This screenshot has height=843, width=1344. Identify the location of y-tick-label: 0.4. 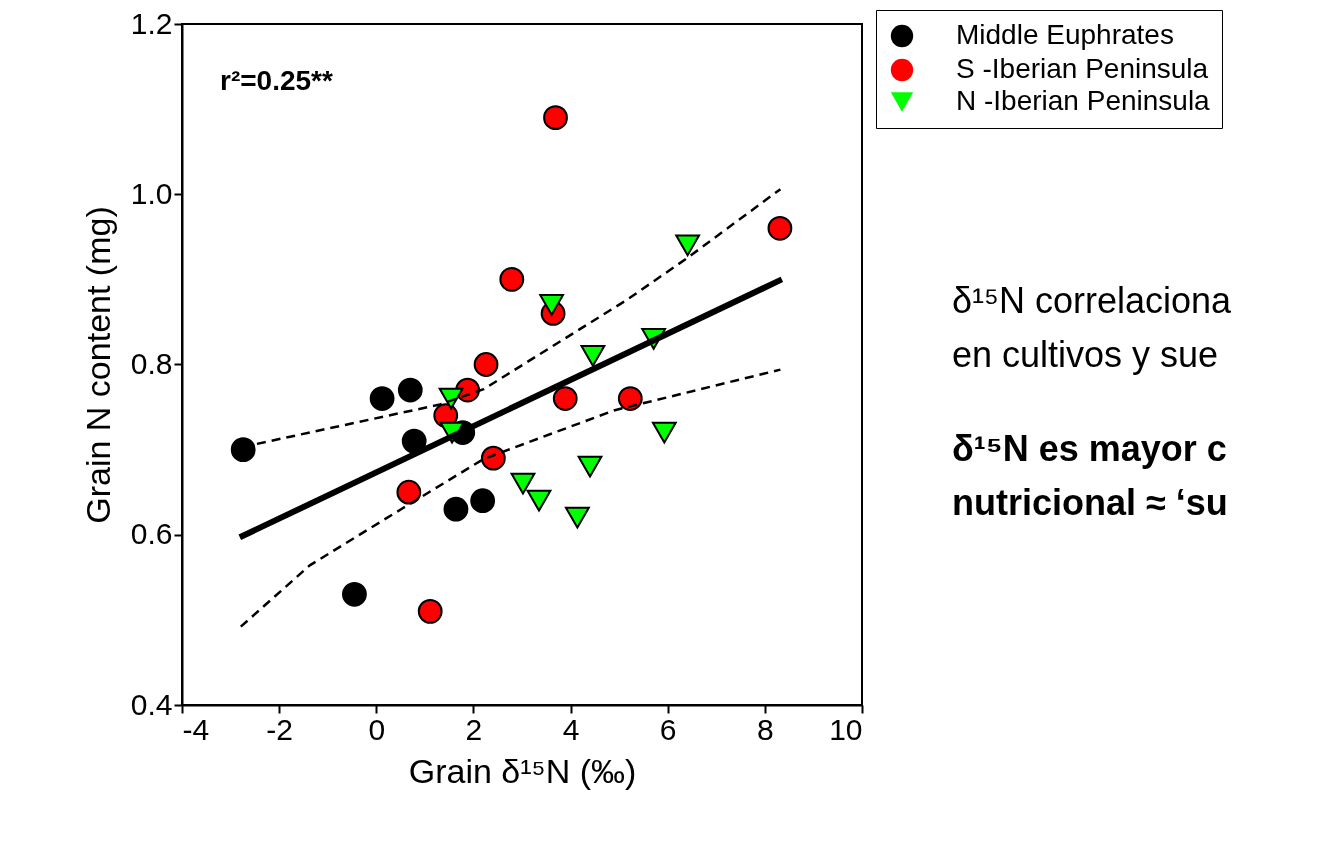
(151, 704).